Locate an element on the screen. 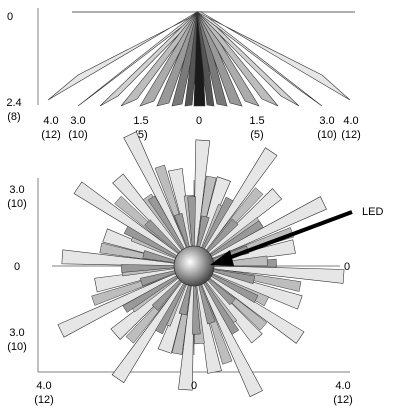  led-lens-icon is located at coordinates (194, 266).